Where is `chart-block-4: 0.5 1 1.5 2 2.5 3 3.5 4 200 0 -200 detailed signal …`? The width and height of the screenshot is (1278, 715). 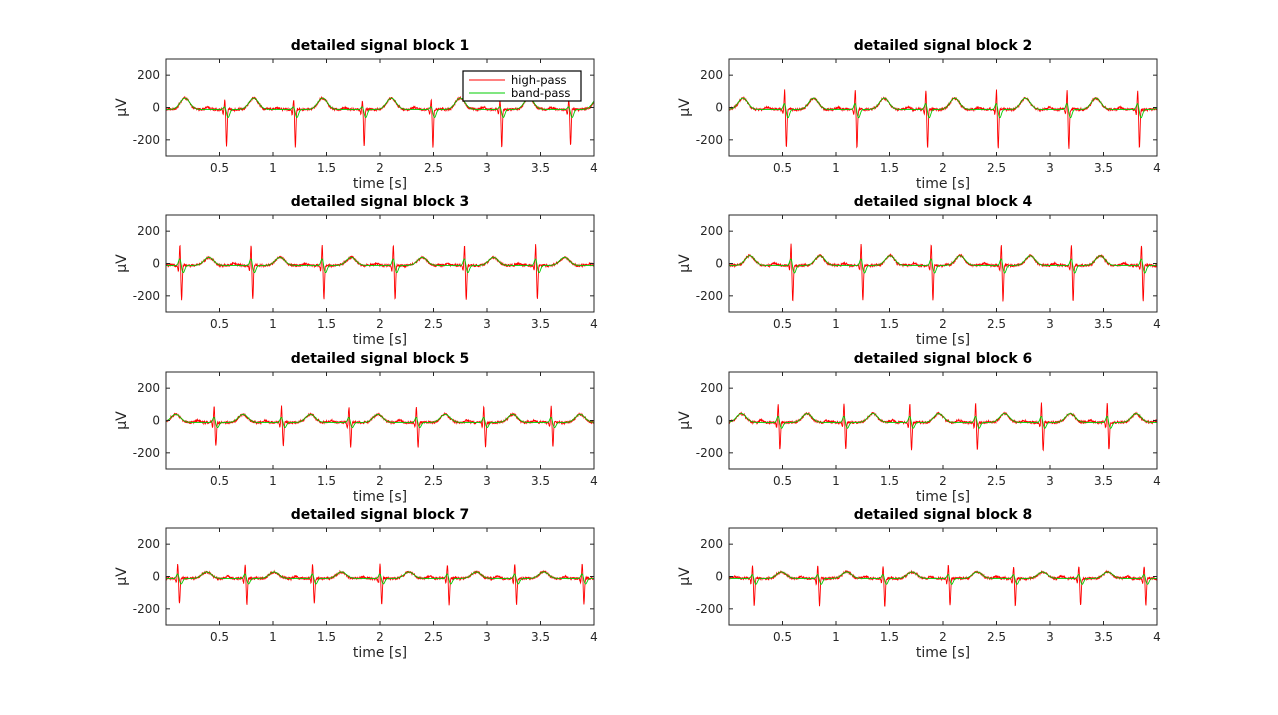
chart-block-4: 0.5 1 1.5 2 2.5 3 3.5 4 200 0 -200 detailed signal … is located at coordinates (919, 271).